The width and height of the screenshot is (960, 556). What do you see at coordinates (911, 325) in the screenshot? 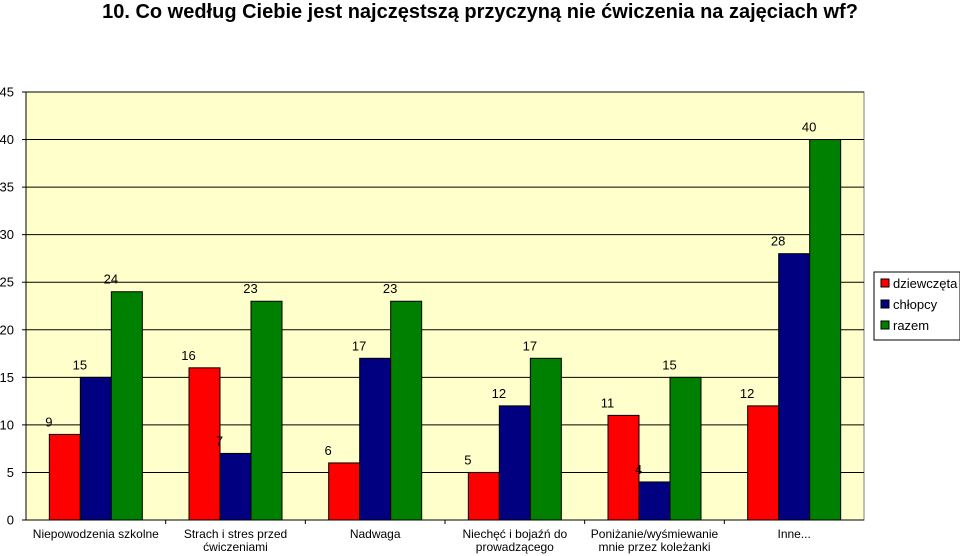
I see `legend-label: razem` at bounding box center [911, 325].